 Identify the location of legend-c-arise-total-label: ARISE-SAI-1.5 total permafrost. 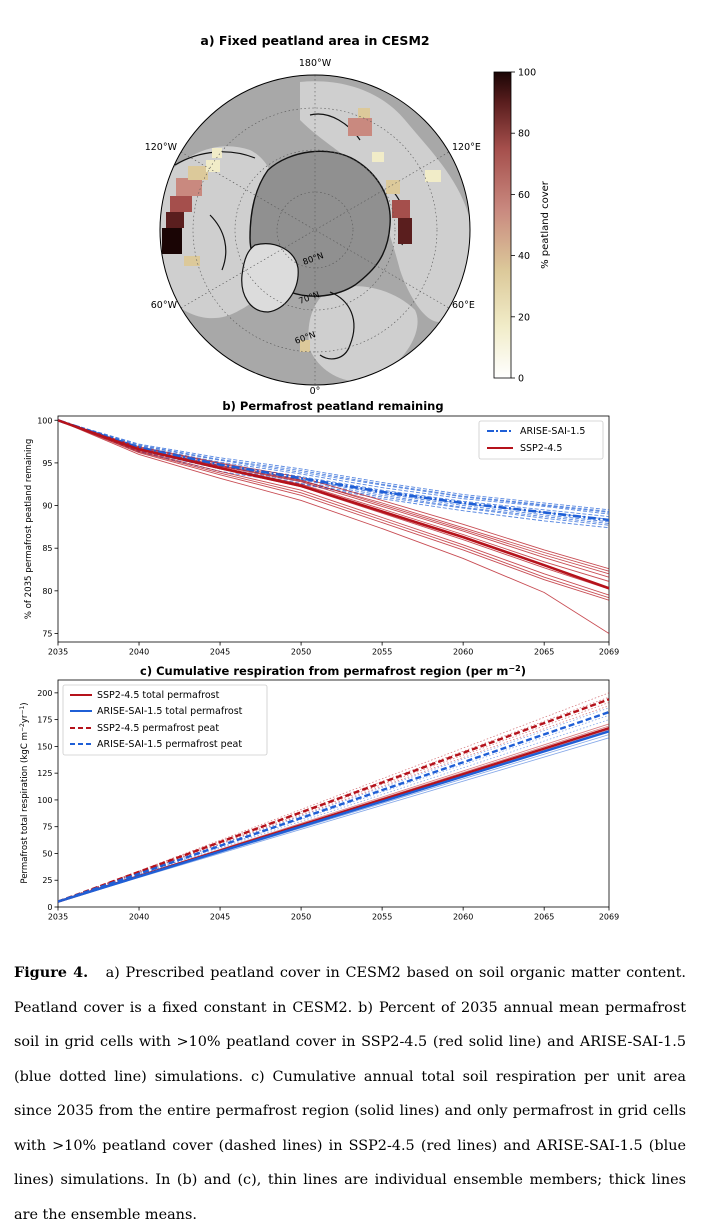
(170, 711).